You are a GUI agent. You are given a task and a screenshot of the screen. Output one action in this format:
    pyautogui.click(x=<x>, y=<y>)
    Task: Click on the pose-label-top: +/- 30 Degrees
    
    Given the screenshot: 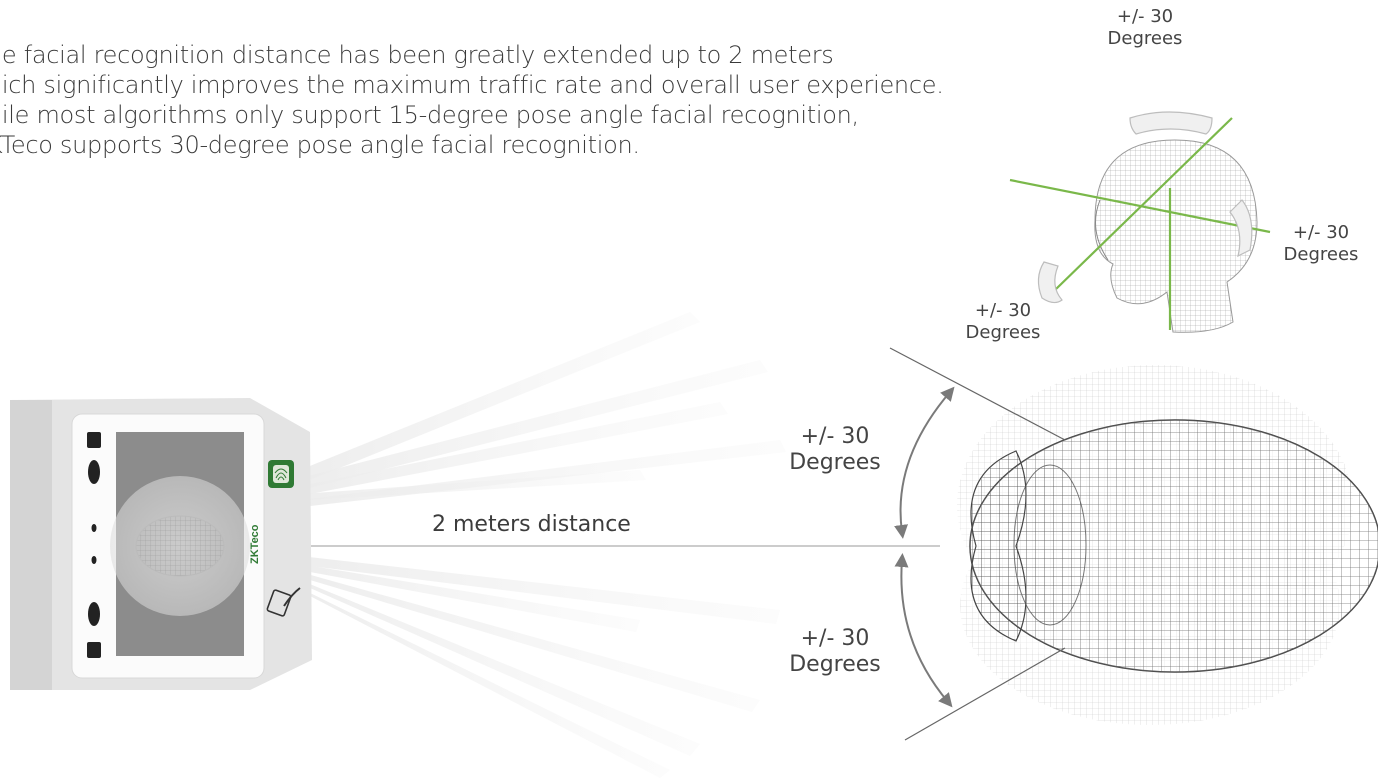 What is the action you would take?
    pyautogui.click(x=1145, y=27)
    